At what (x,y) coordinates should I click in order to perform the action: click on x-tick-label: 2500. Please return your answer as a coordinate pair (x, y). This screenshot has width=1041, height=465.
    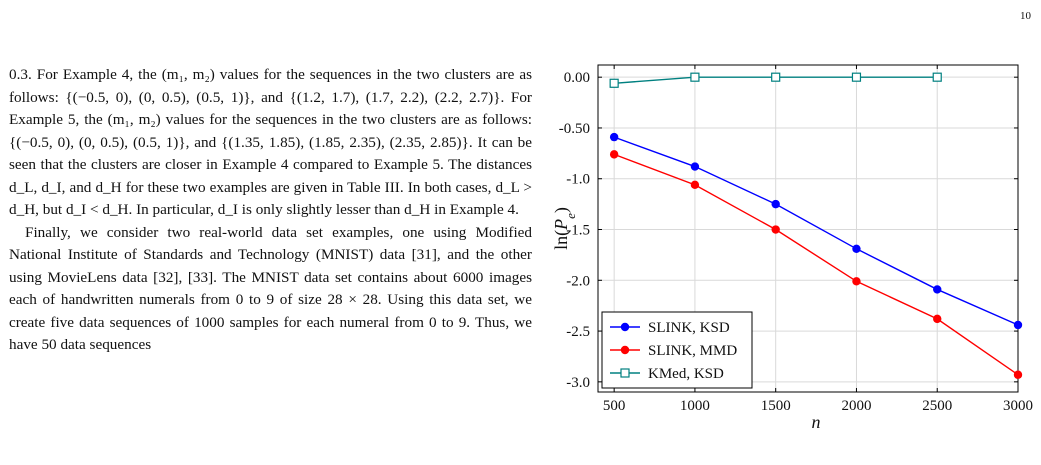
    Looking at the image, I should click on (937, 406).